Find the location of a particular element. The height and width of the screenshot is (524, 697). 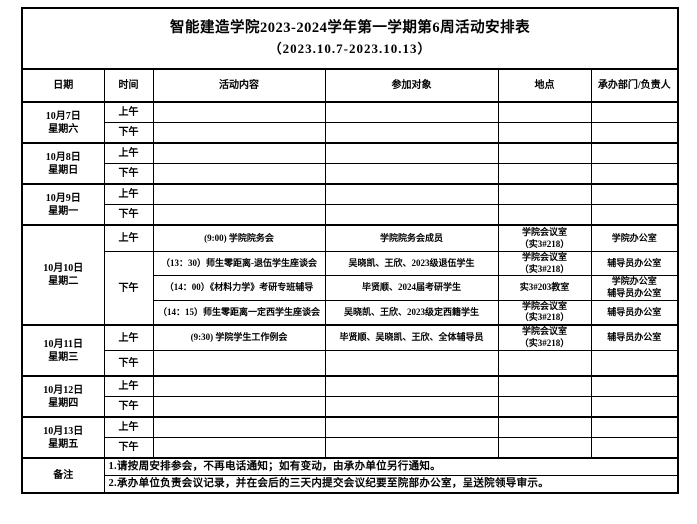

remarks-label: 备注 is located at coordinates (63, 475).